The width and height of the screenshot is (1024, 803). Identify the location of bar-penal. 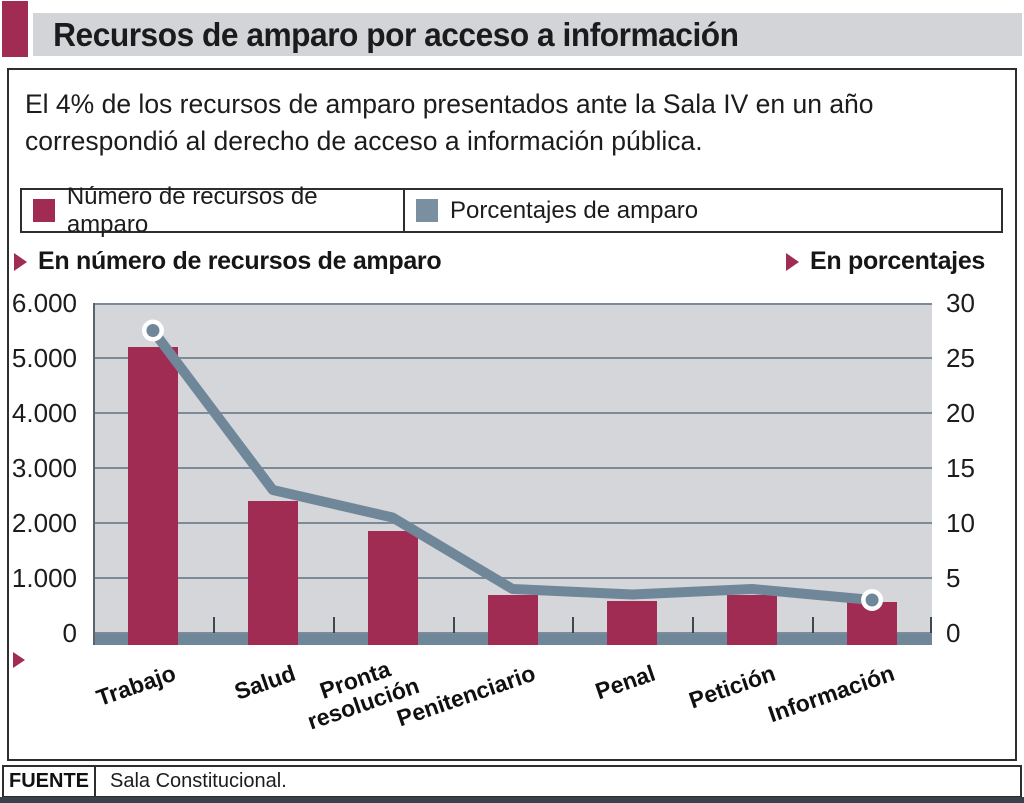
(632, 623).